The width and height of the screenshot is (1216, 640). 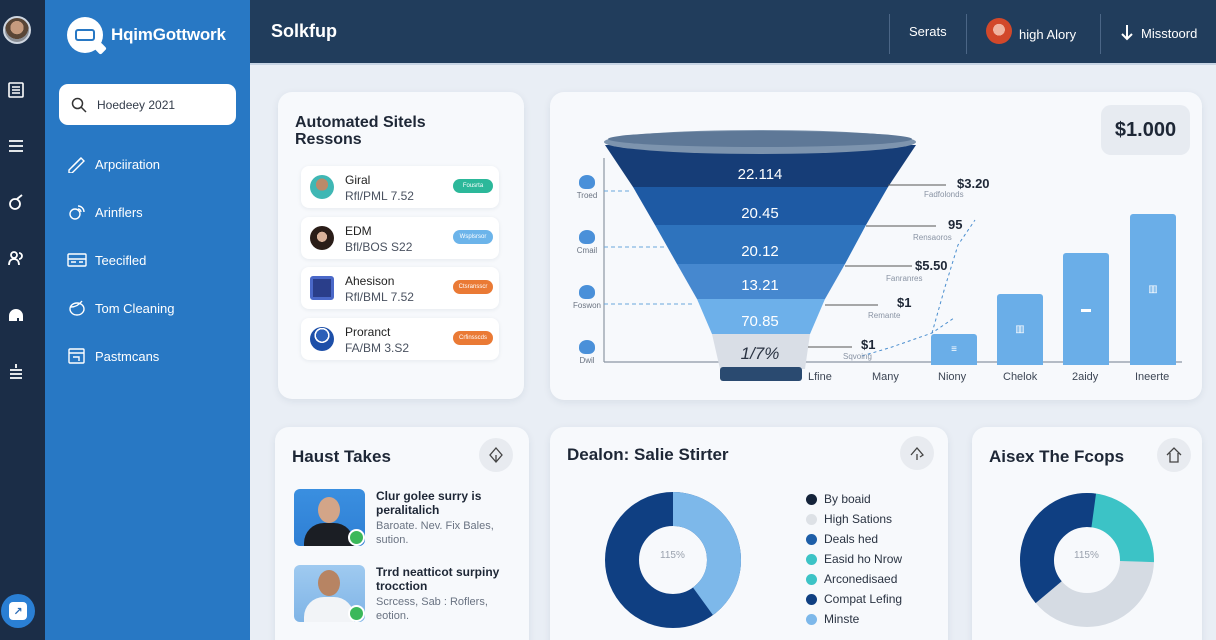 What do you see at coordinates (77, 308) in the screenshot?
I see `leaf-icon` at bounding box center [77, 308].